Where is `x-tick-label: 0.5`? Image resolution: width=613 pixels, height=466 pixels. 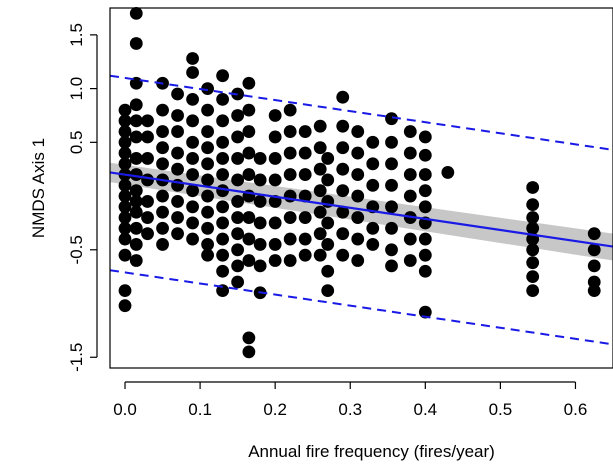 x-tick-label: 0.5 is located at coordinates (501, 409).